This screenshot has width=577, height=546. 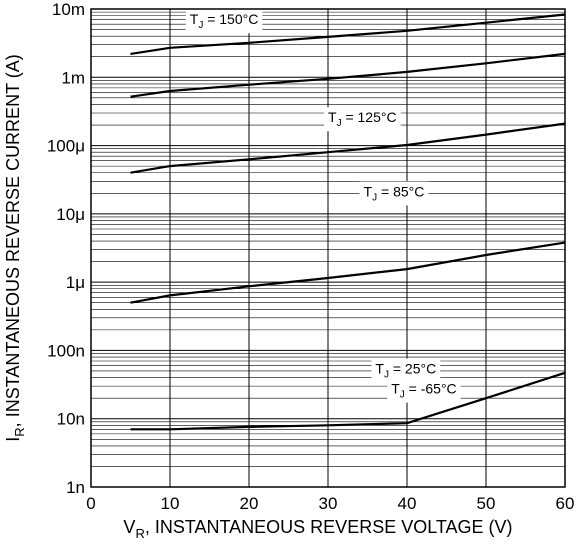 I want to click on x-tick-label: 0, so click(x=90, y=503).